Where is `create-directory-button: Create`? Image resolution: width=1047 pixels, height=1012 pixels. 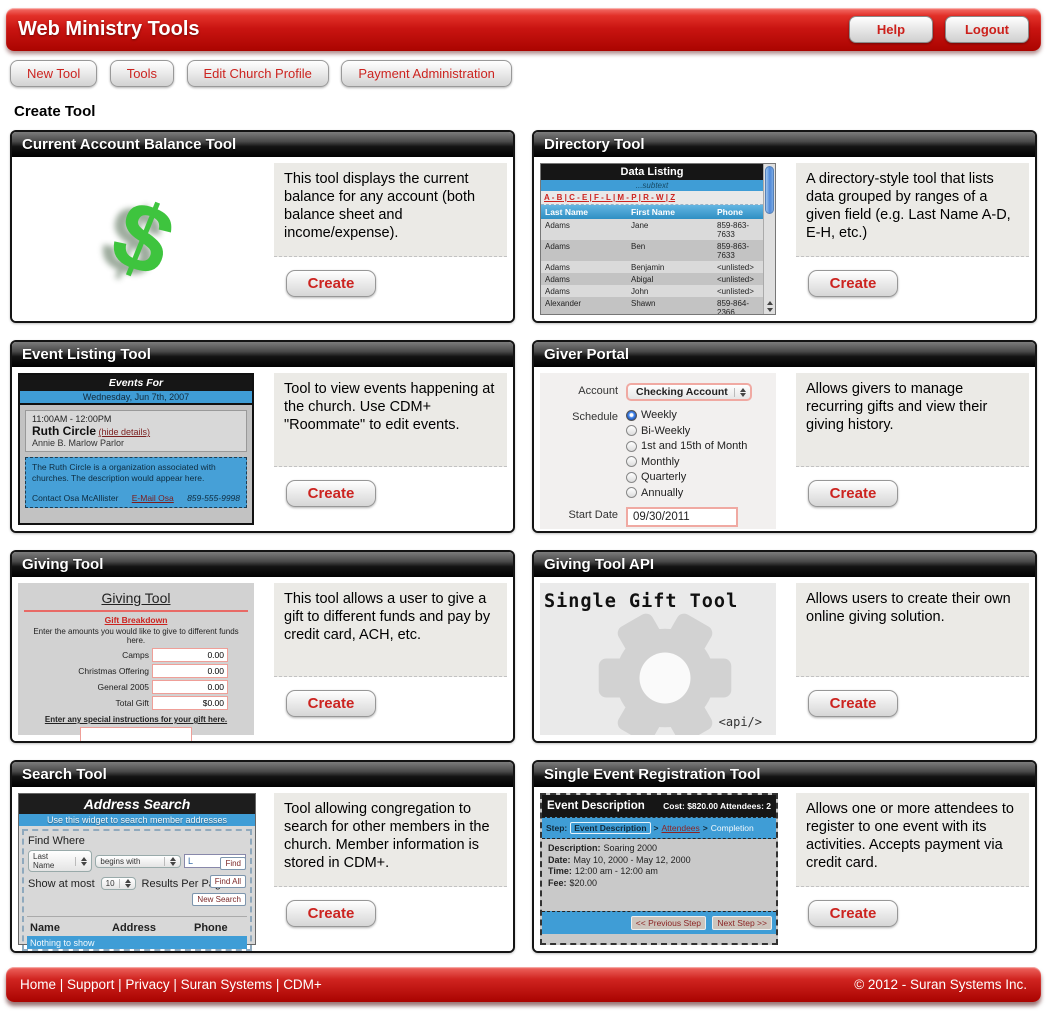
create-directory-button: Create is located at coordinates (853, 283).